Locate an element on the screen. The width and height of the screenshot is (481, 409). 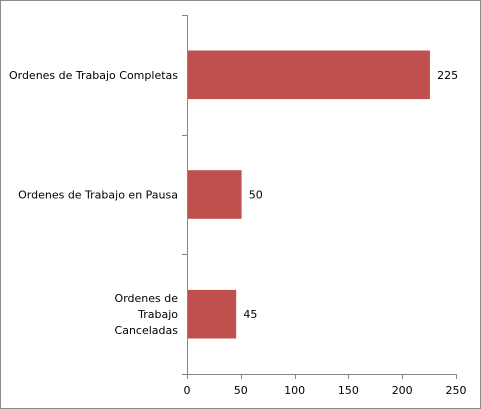
category-label-1: Ordenes de Trabajo Completas is located at coordinates (93, 75).